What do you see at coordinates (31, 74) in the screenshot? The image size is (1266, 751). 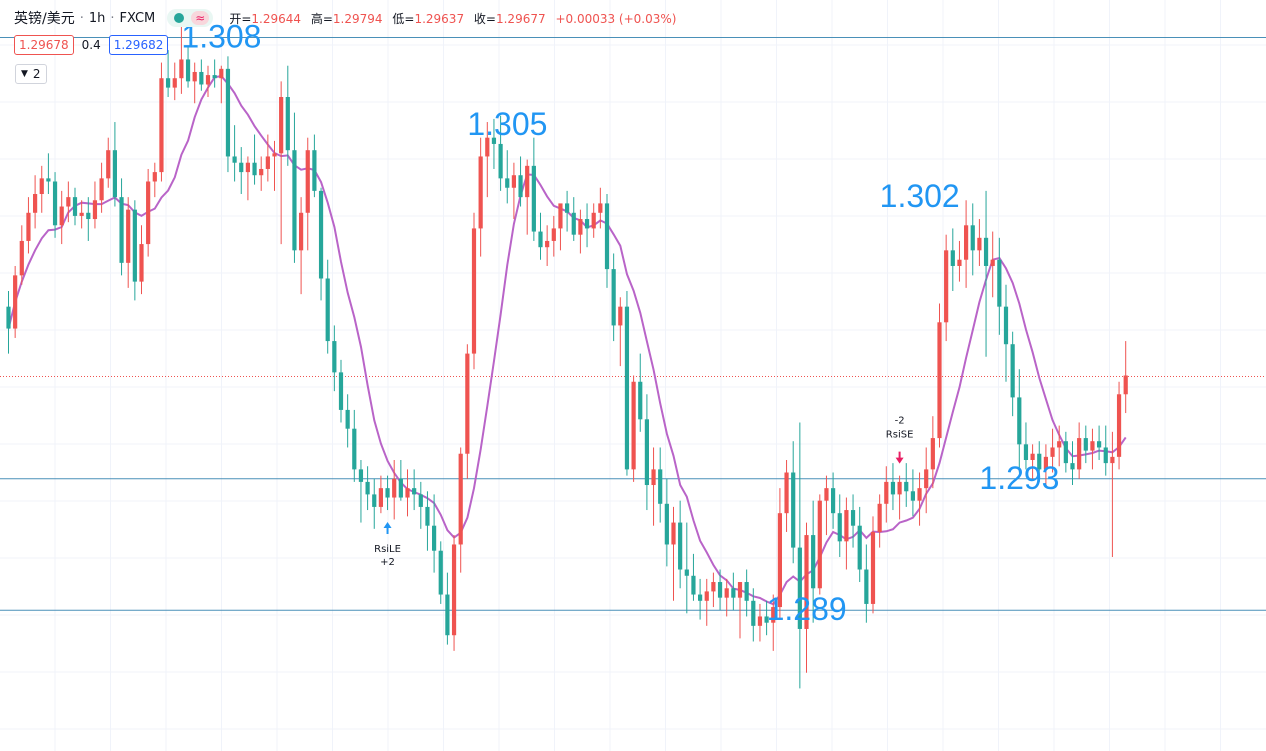 I see `indicators-toggle-button: ▼ 2` at bounding box center [31, 74].